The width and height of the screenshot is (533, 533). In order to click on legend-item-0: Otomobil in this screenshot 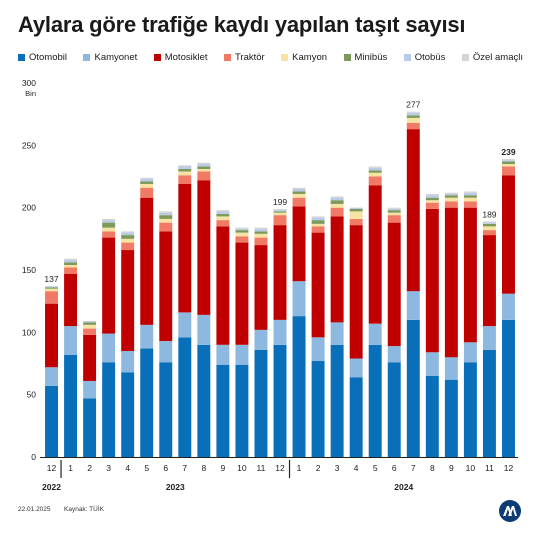, I will do `click(42, 57)`.